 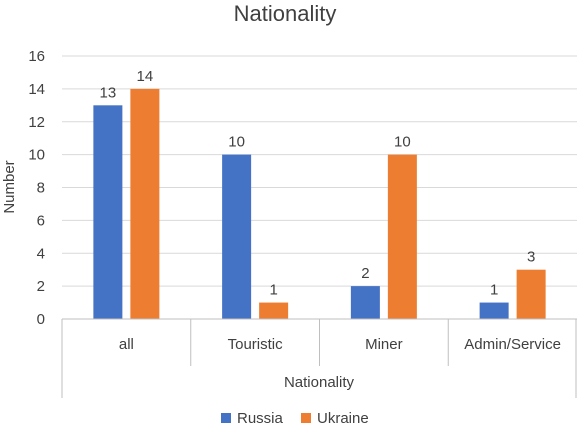 What do you see at coordinates (531, 257) in the screenshot?
I see `data-label: 3` at bounding box center [531, 257].